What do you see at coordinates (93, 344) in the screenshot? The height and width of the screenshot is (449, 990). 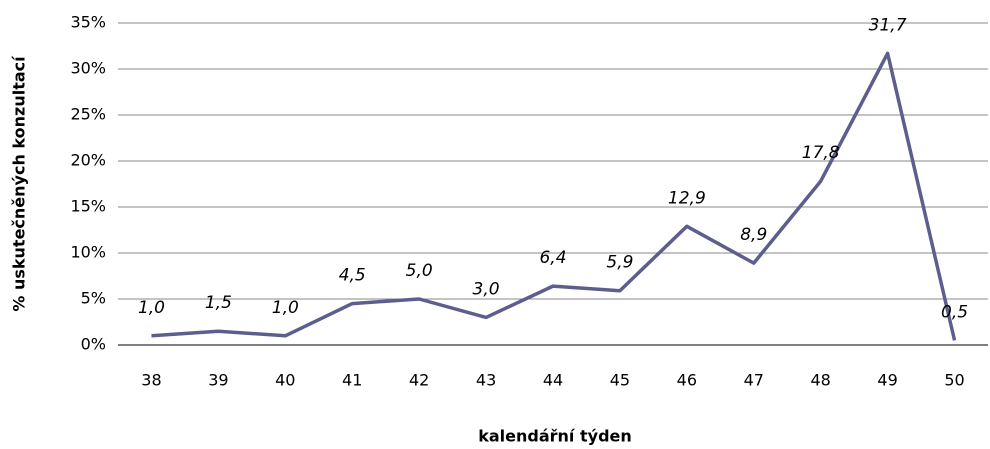 I see `y-tick-label: 0%` at bounding box center [93, 344].